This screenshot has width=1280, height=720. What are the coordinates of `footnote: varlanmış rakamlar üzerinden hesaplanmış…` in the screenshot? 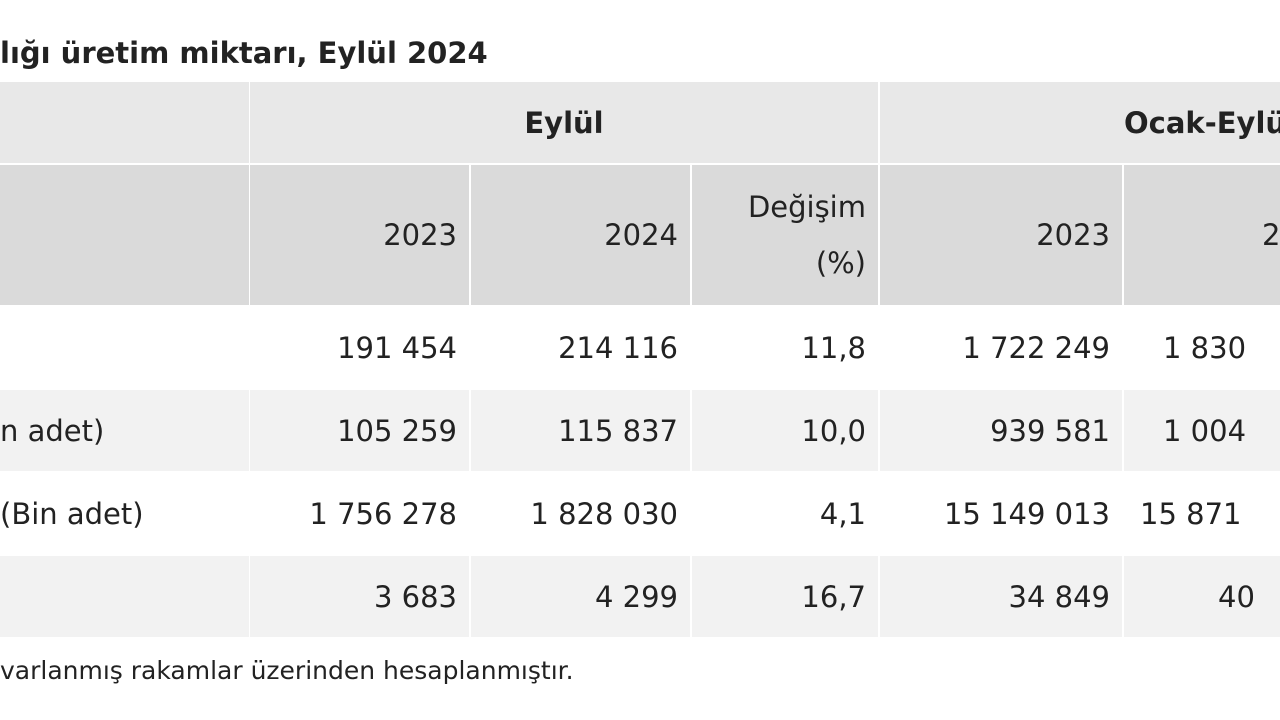 It's located at (287, 670).